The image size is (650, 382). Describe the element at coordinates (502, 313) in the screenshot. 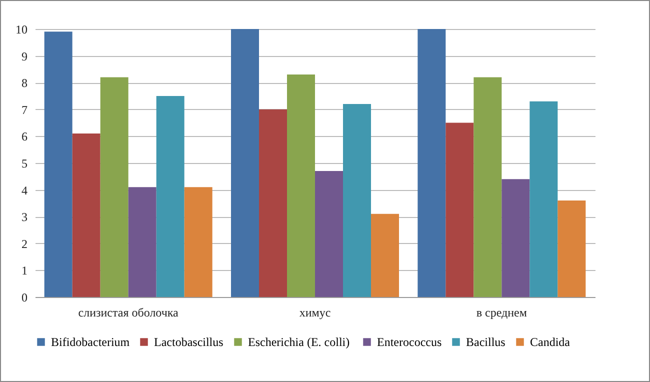

I see `x-tick-label: в среднем` at that location.